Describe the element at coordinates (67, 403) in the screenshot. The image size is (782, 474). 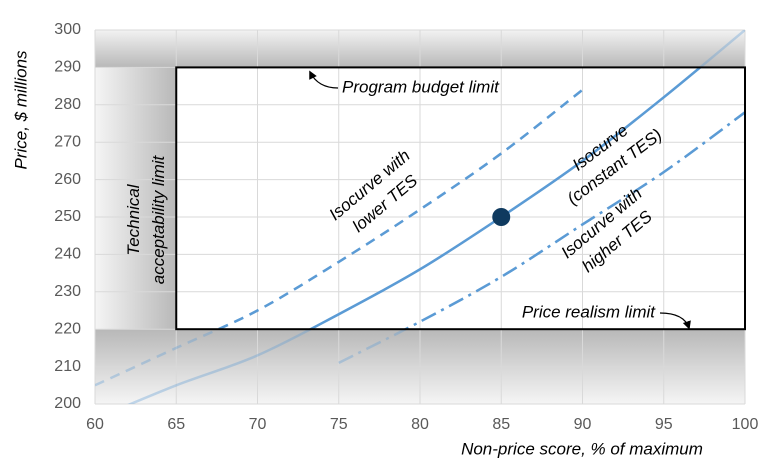
I see `y-tick-label: 200` at that location.